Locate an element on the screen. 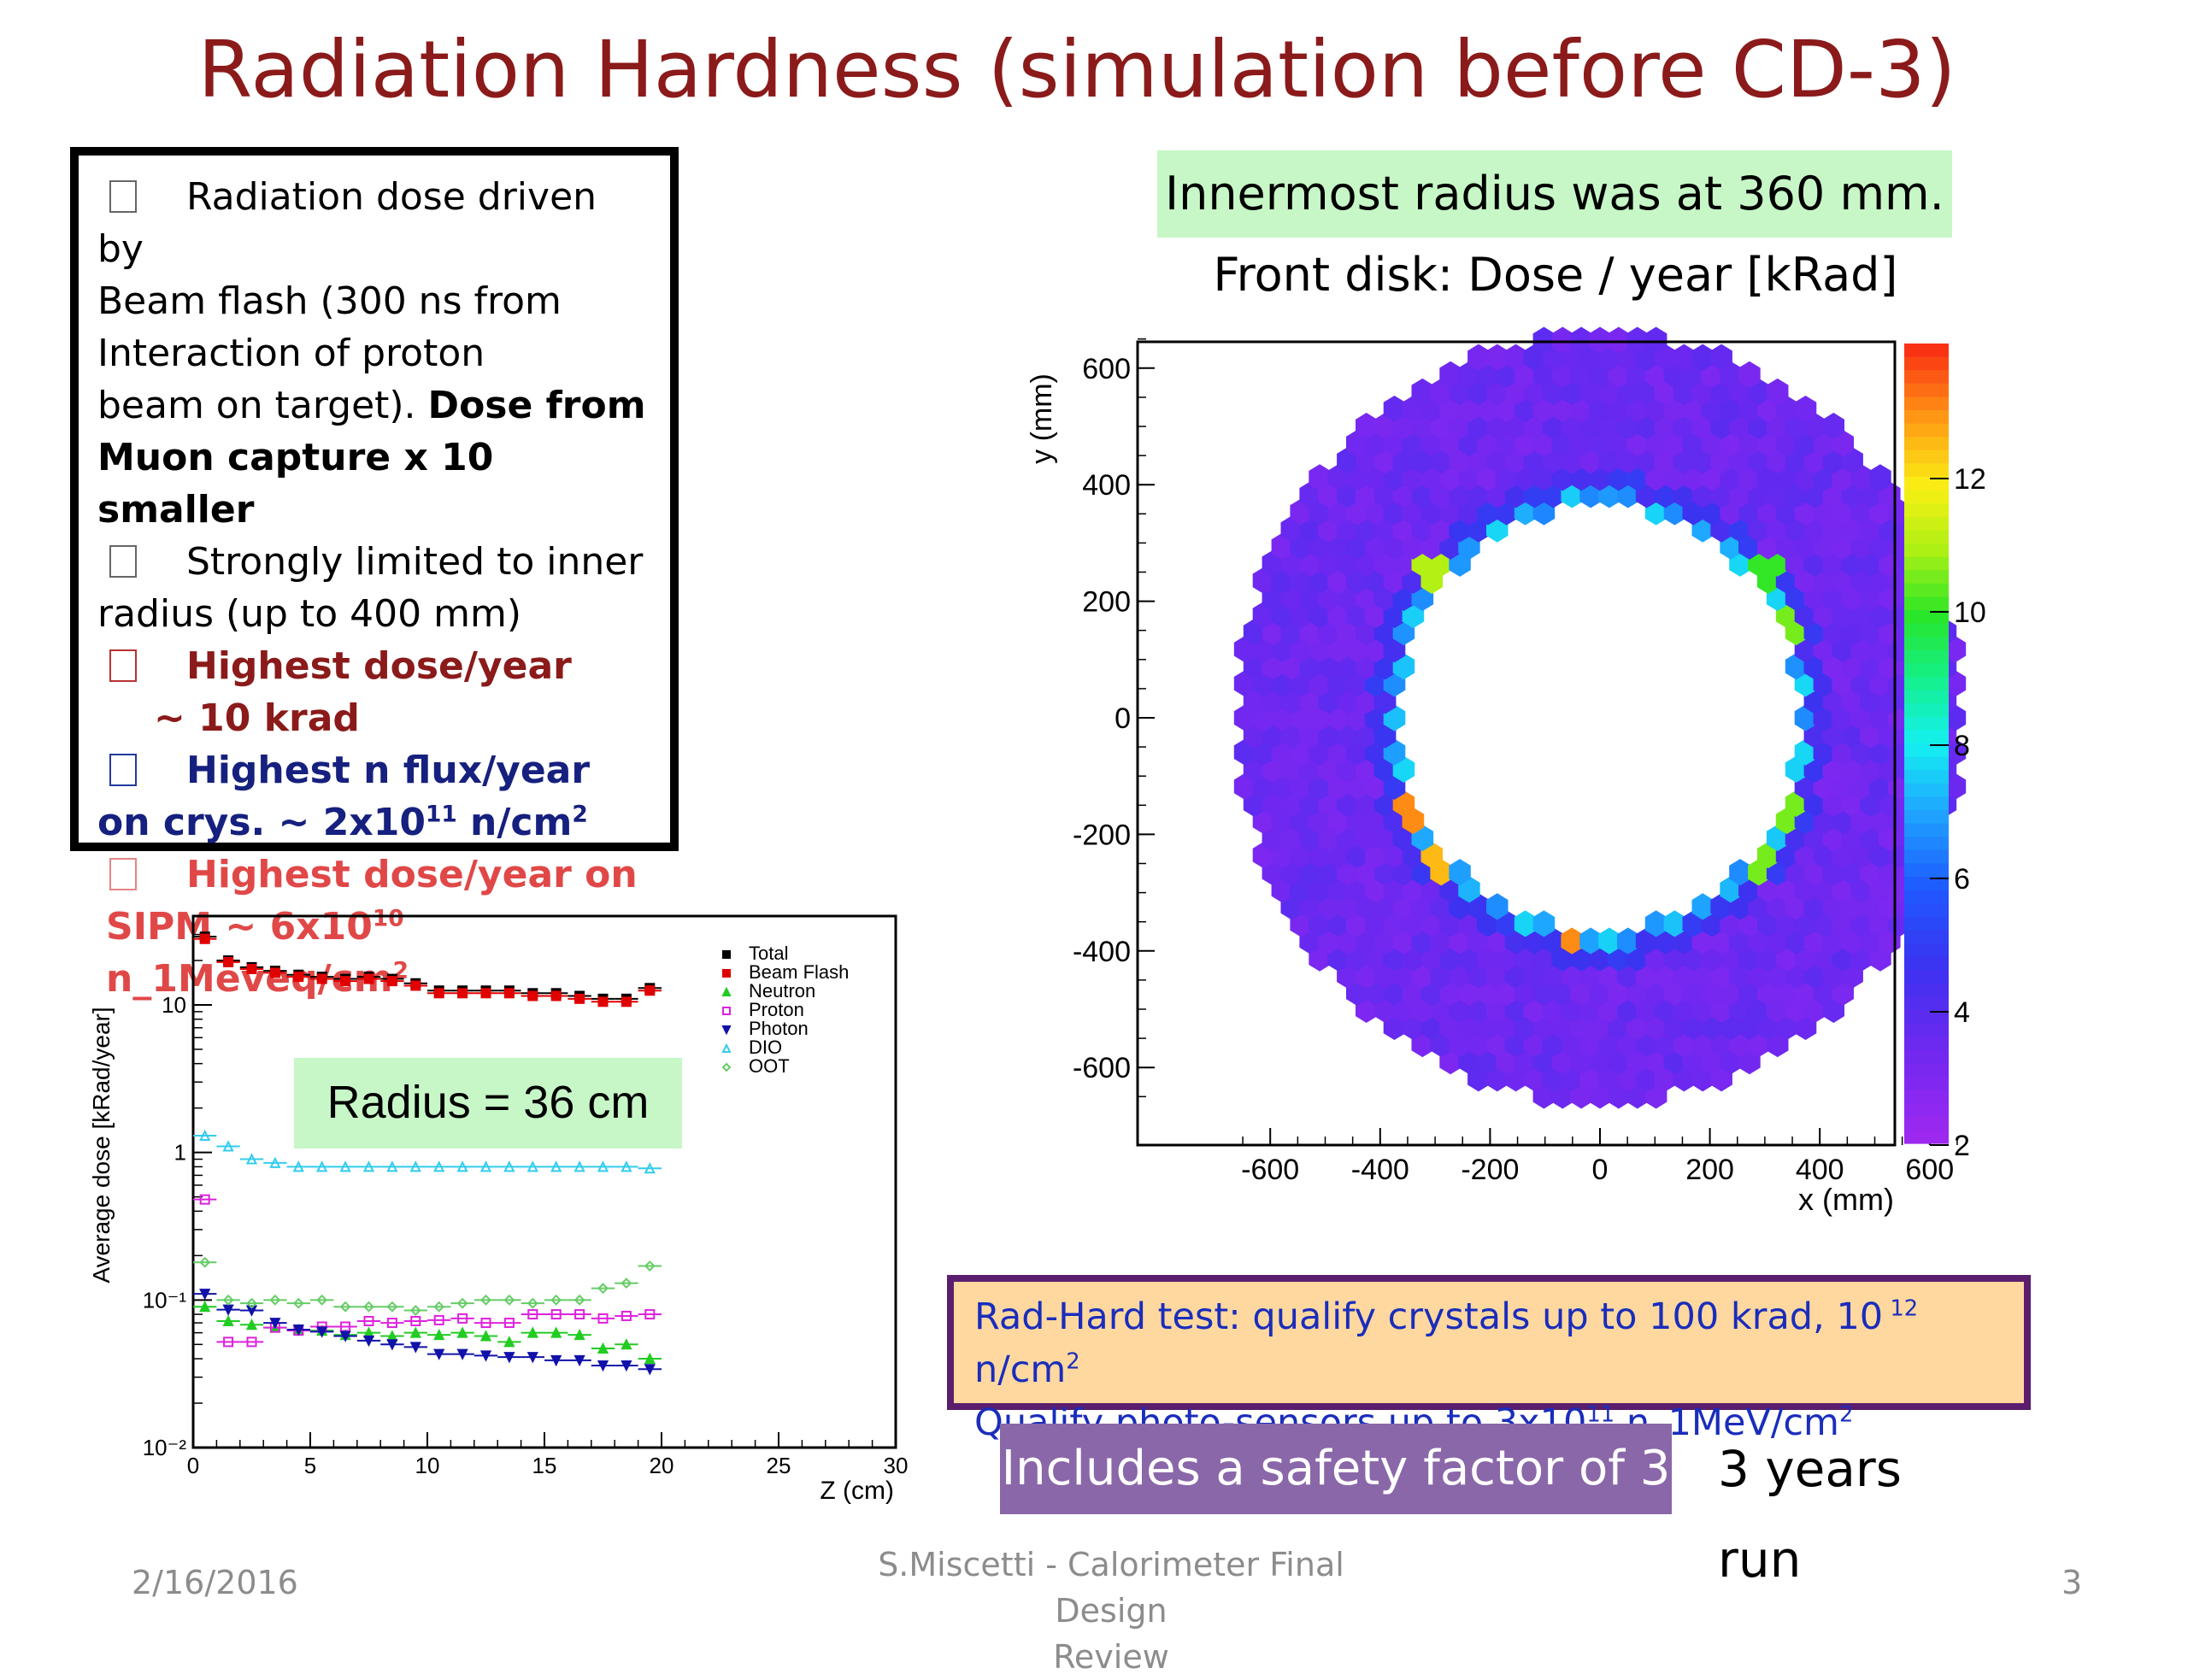 The width and height of the screenshot is (2188, 1680). x-tick-label: 600 is located at coordinates (1929, 1170).